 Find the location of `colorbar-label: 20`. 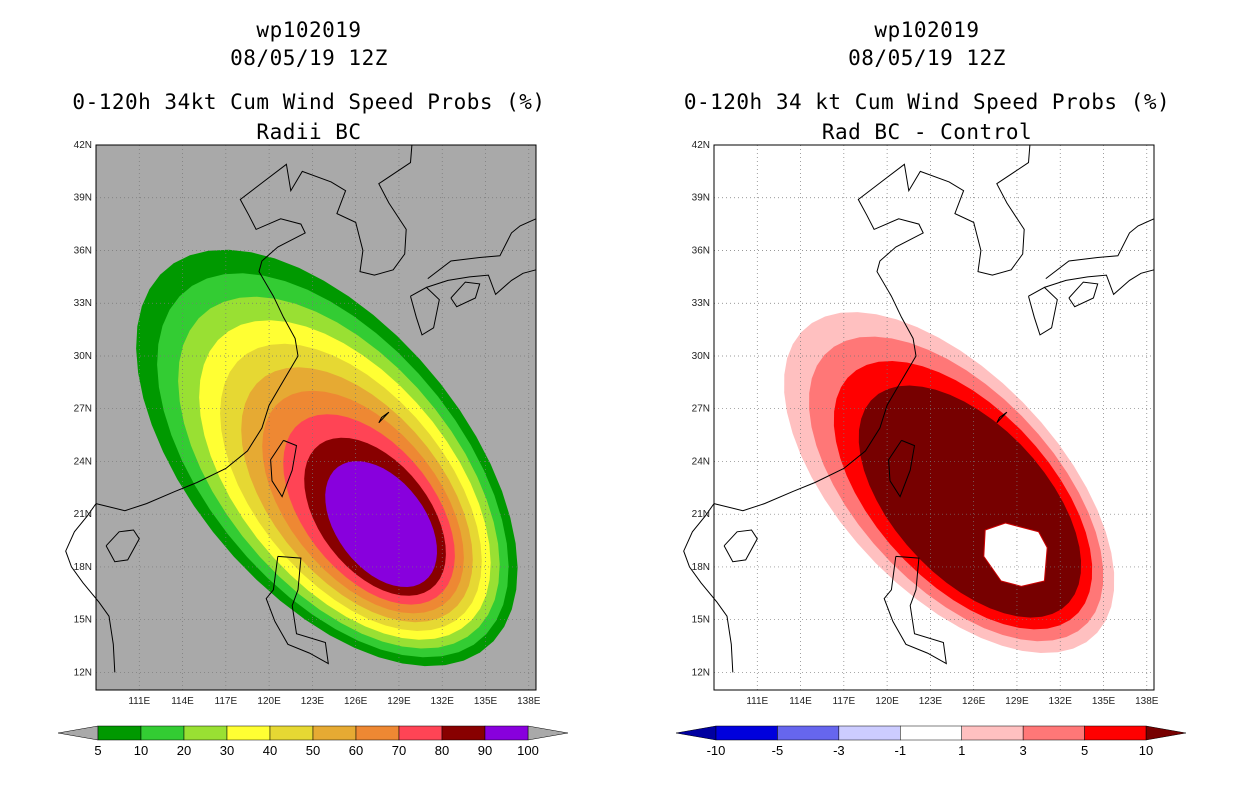

colorbar-label: 20 is located at coordinates (184, 750).